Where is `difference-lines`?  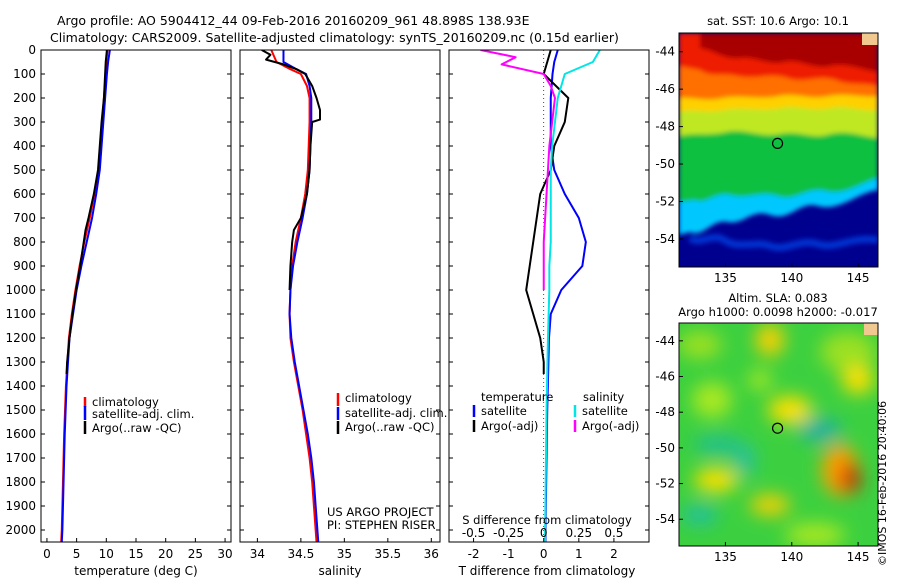
difference-lines is located at coordinates (540, 296).